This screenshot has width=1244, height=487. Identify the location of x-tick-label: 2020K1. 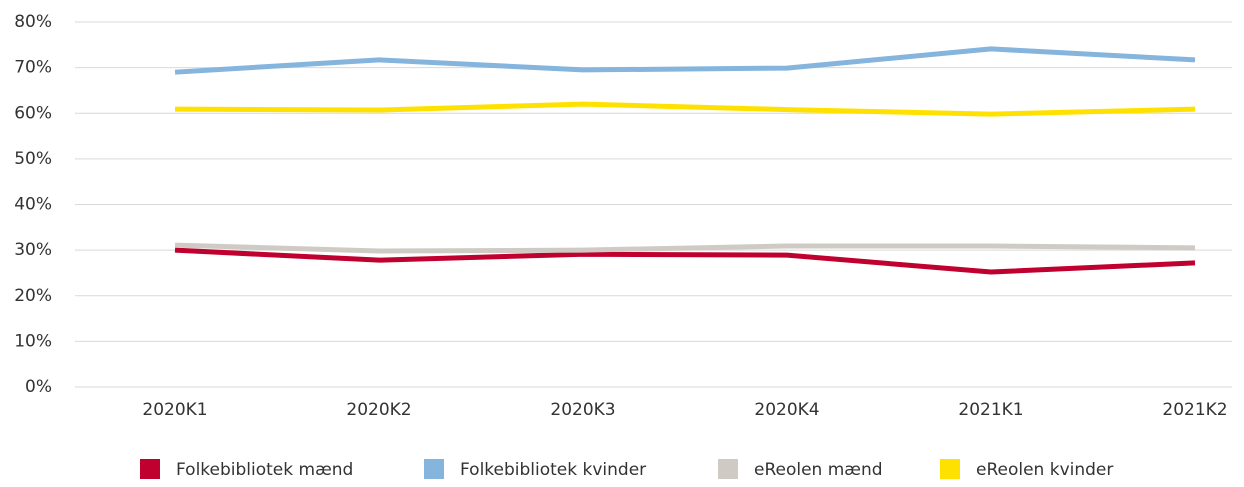
(174, 410).